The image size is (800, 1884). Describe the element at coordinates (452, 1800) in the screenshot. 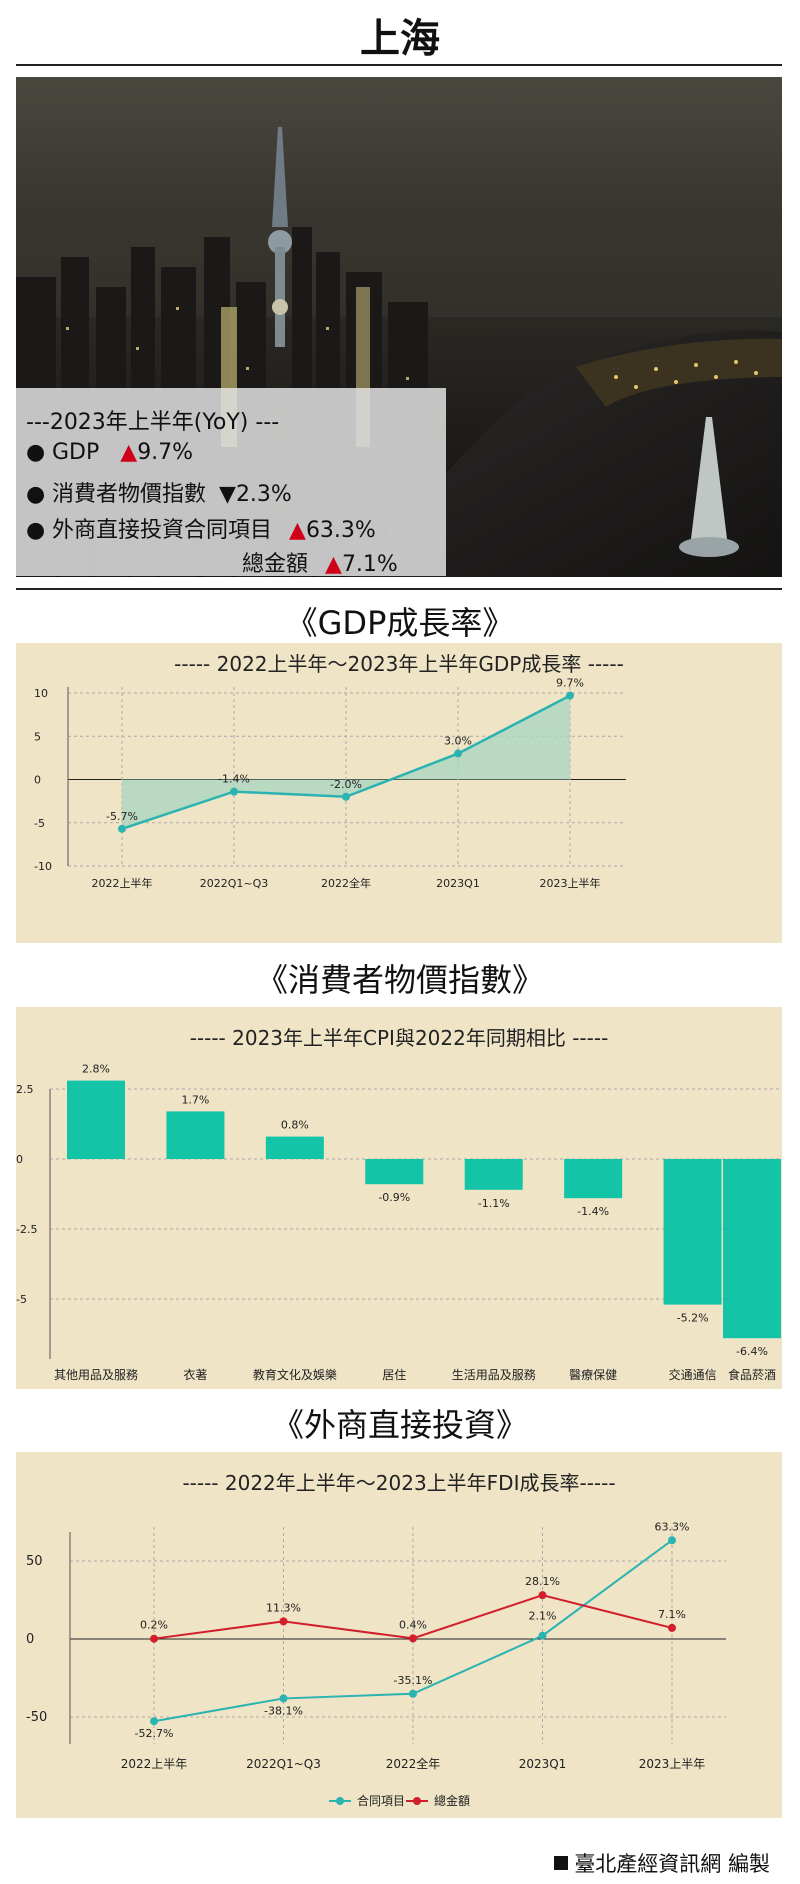

I see `legend-label: 總金額` at that location.